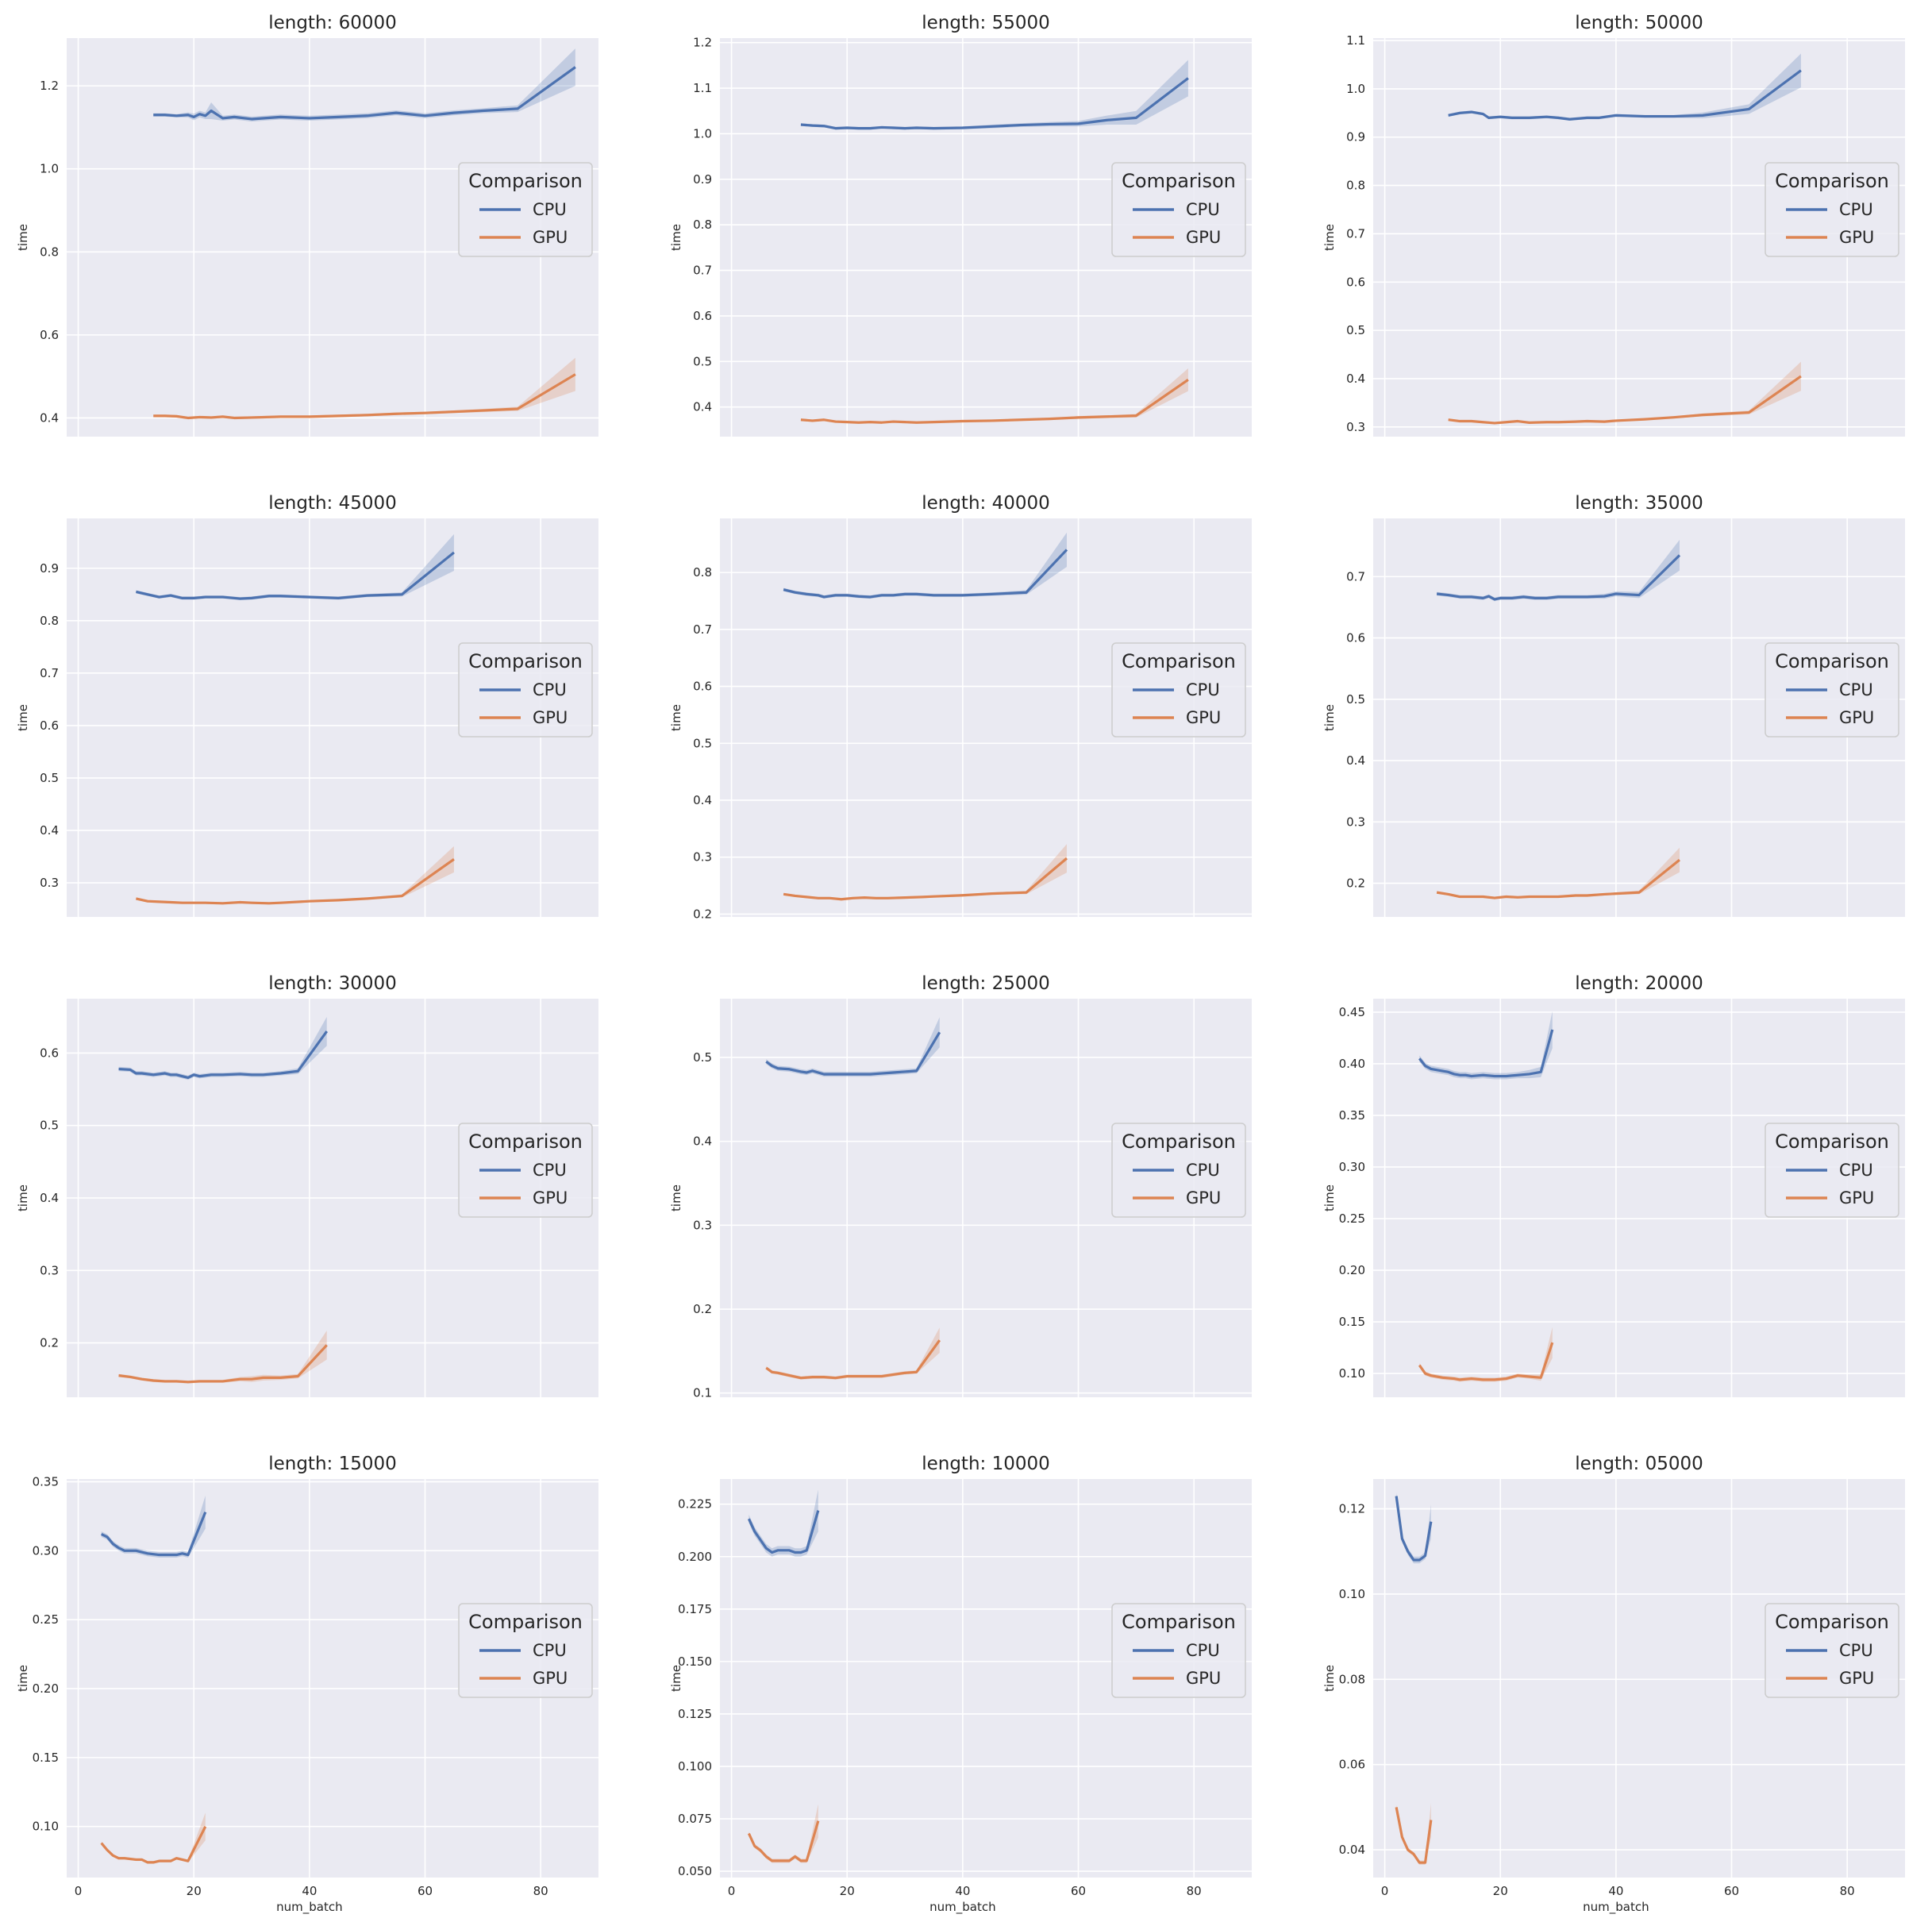 This screenshot has height=1922, width=1932. What do you see at coordinates (695, 1819) in the screenshot?
I see `y-tick-label: 0.075` at bounding box center [695, 1819].